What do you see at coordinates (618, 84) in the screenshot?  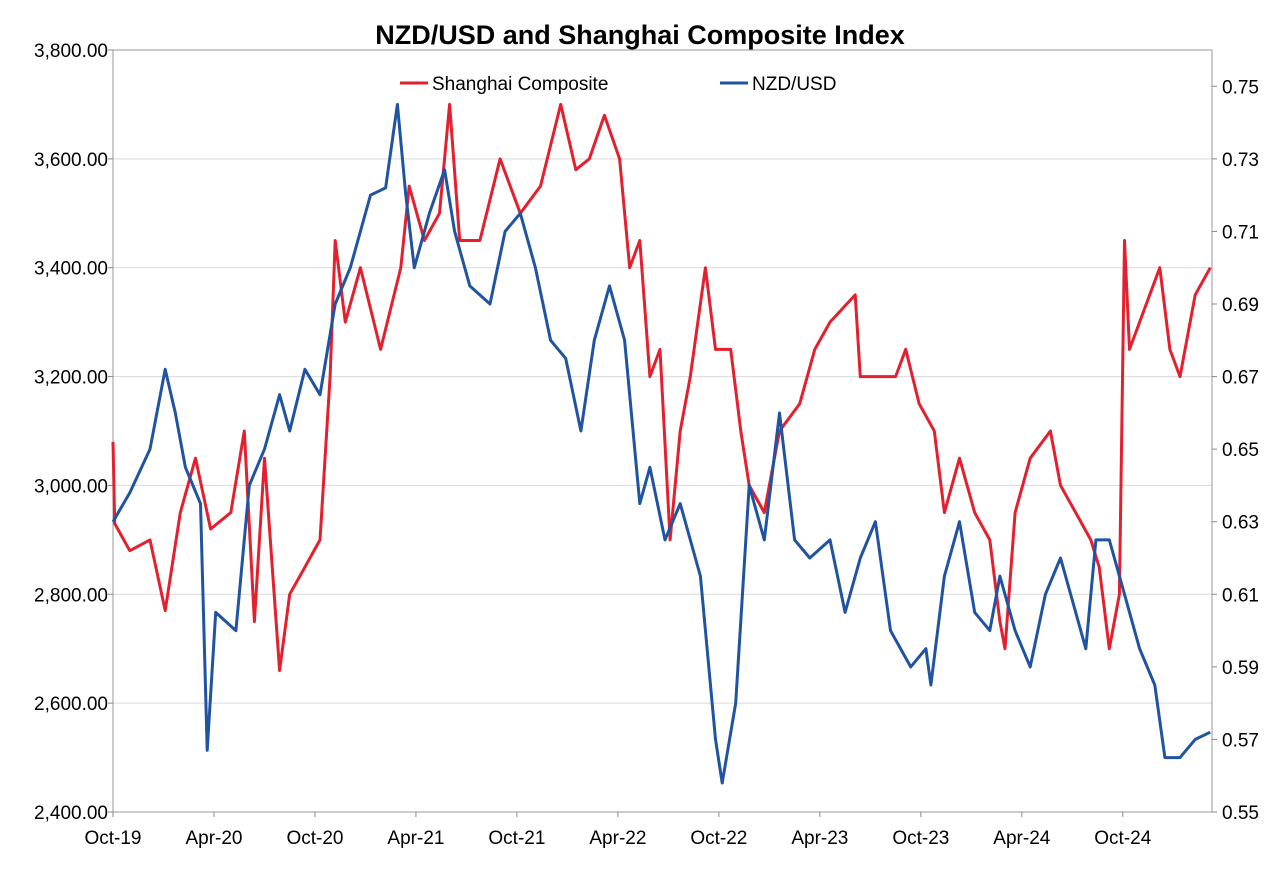 I see `legend: Shanghai Composite NZD/USD` at bounding box center [618, 84].